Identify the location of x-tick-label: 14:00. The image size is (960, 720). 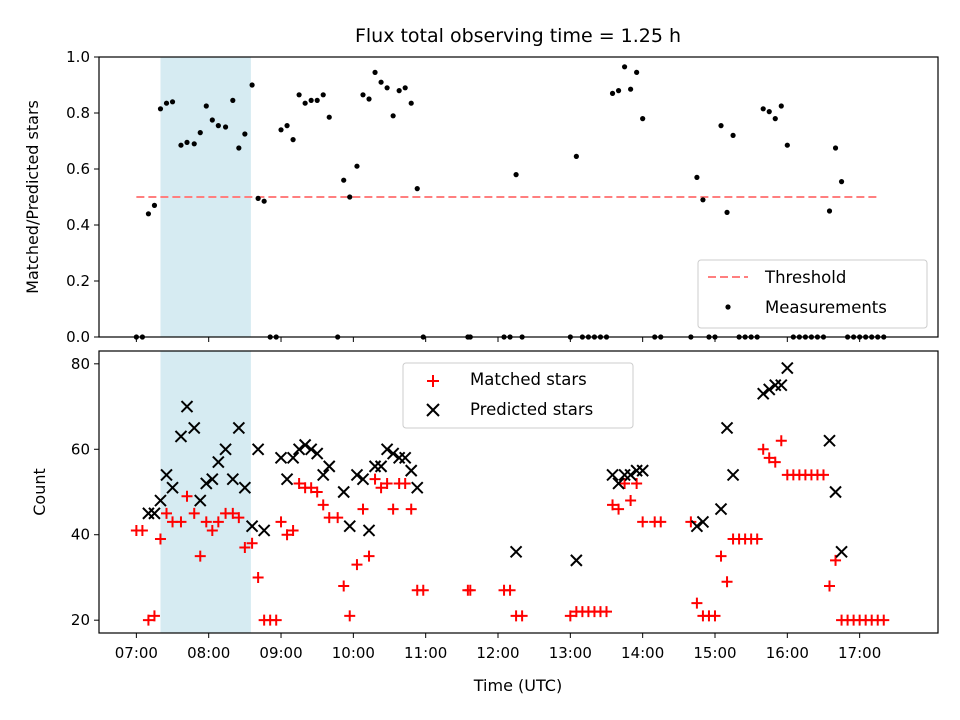
(642, 653).